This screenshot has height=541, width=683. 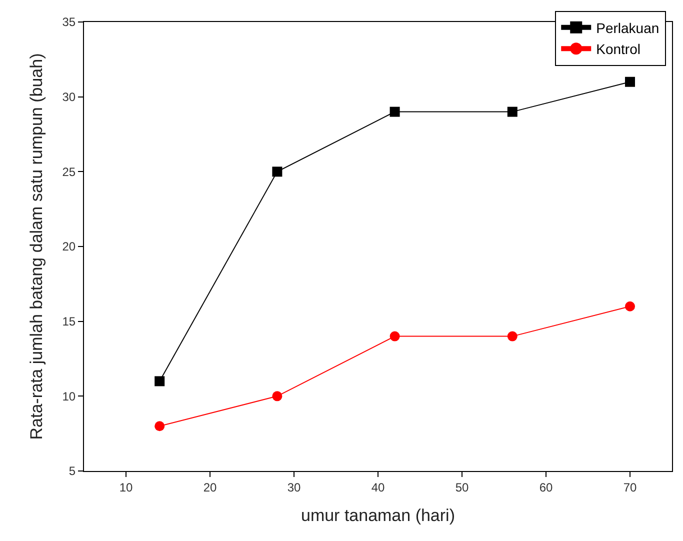 I want to click on y-tick-label: 25, so click(x=69, y=171).